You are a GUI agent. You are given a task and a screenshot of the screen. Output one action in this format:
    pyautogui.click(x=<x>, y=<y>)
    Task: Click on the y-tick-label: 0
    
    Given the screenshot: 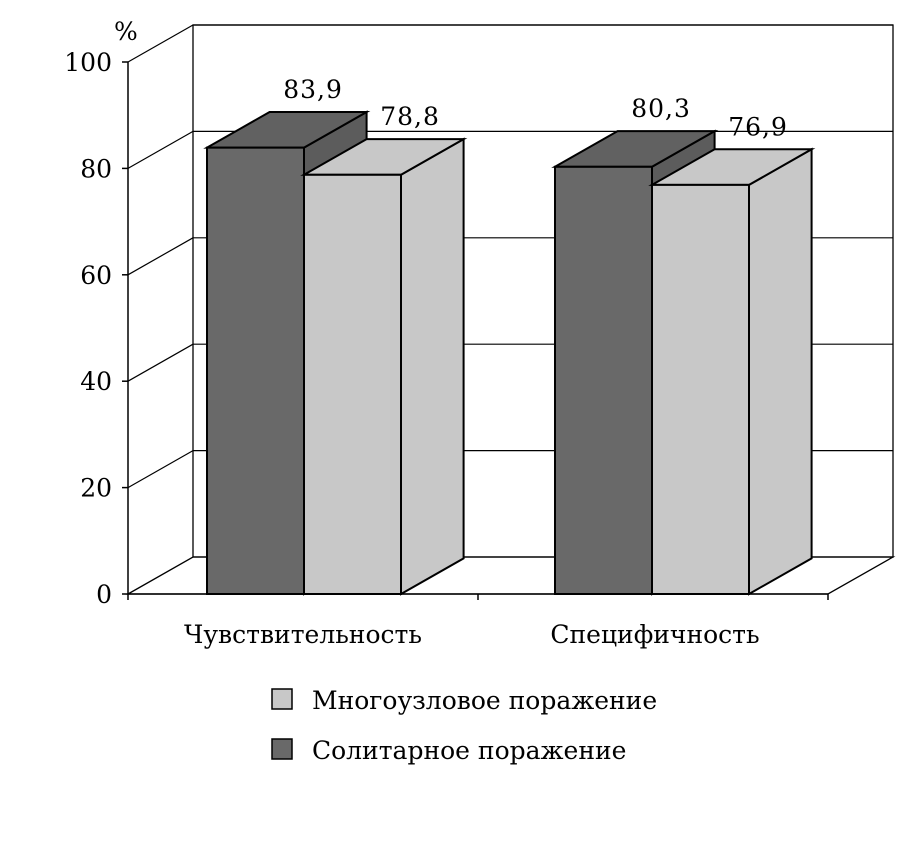 What is the action you would take?
    pyautogui.click(x=104, y=594)
    